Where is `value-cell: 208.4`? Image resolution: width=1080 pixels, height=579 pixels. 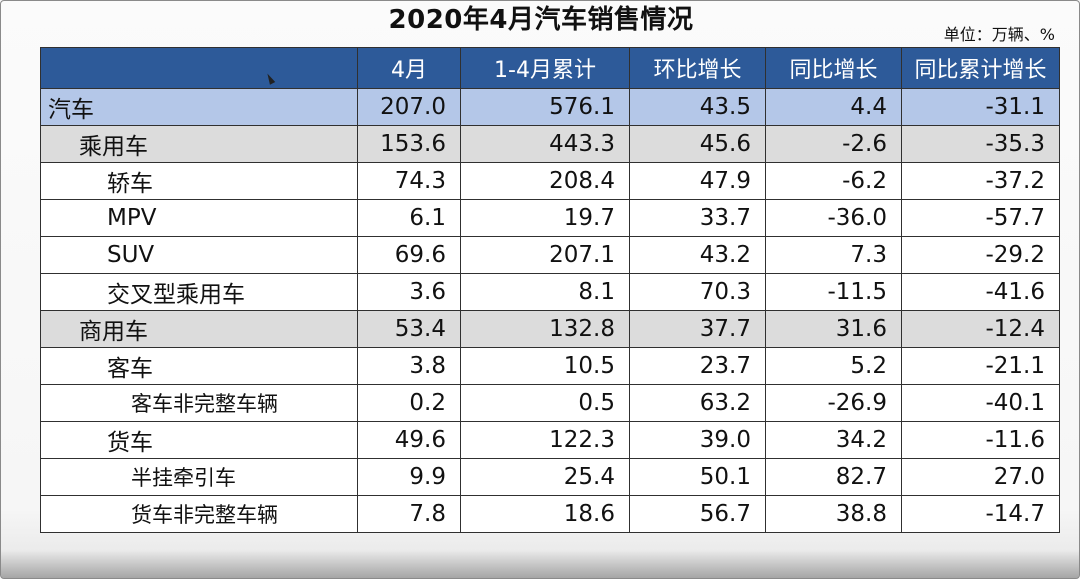
value-cell: 208.4 is located at coordinates (545, 181).